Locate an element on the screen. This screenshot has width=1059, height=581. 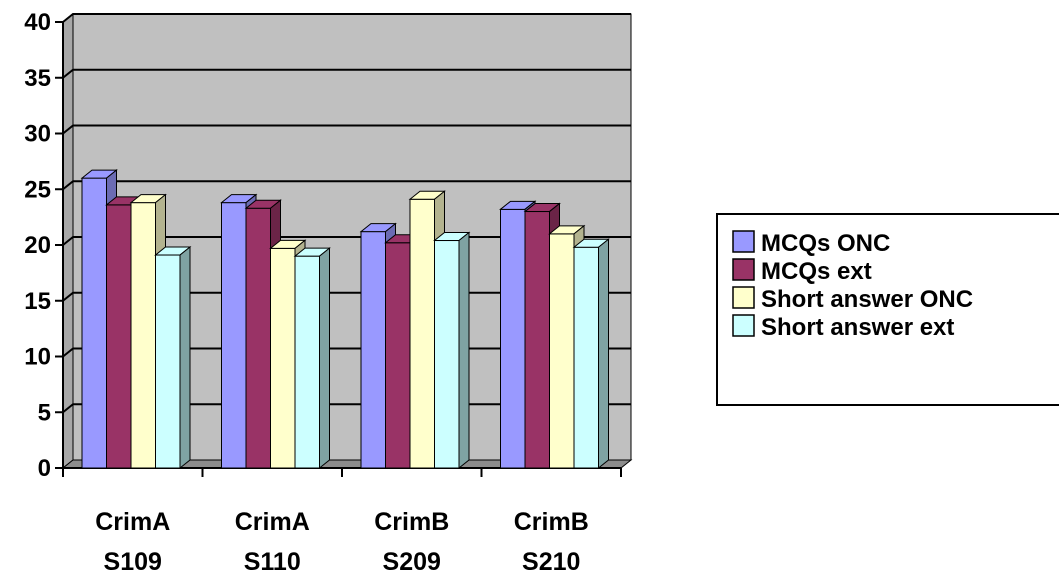
y-tick-label: 5 is located at coordinates (44, 412).